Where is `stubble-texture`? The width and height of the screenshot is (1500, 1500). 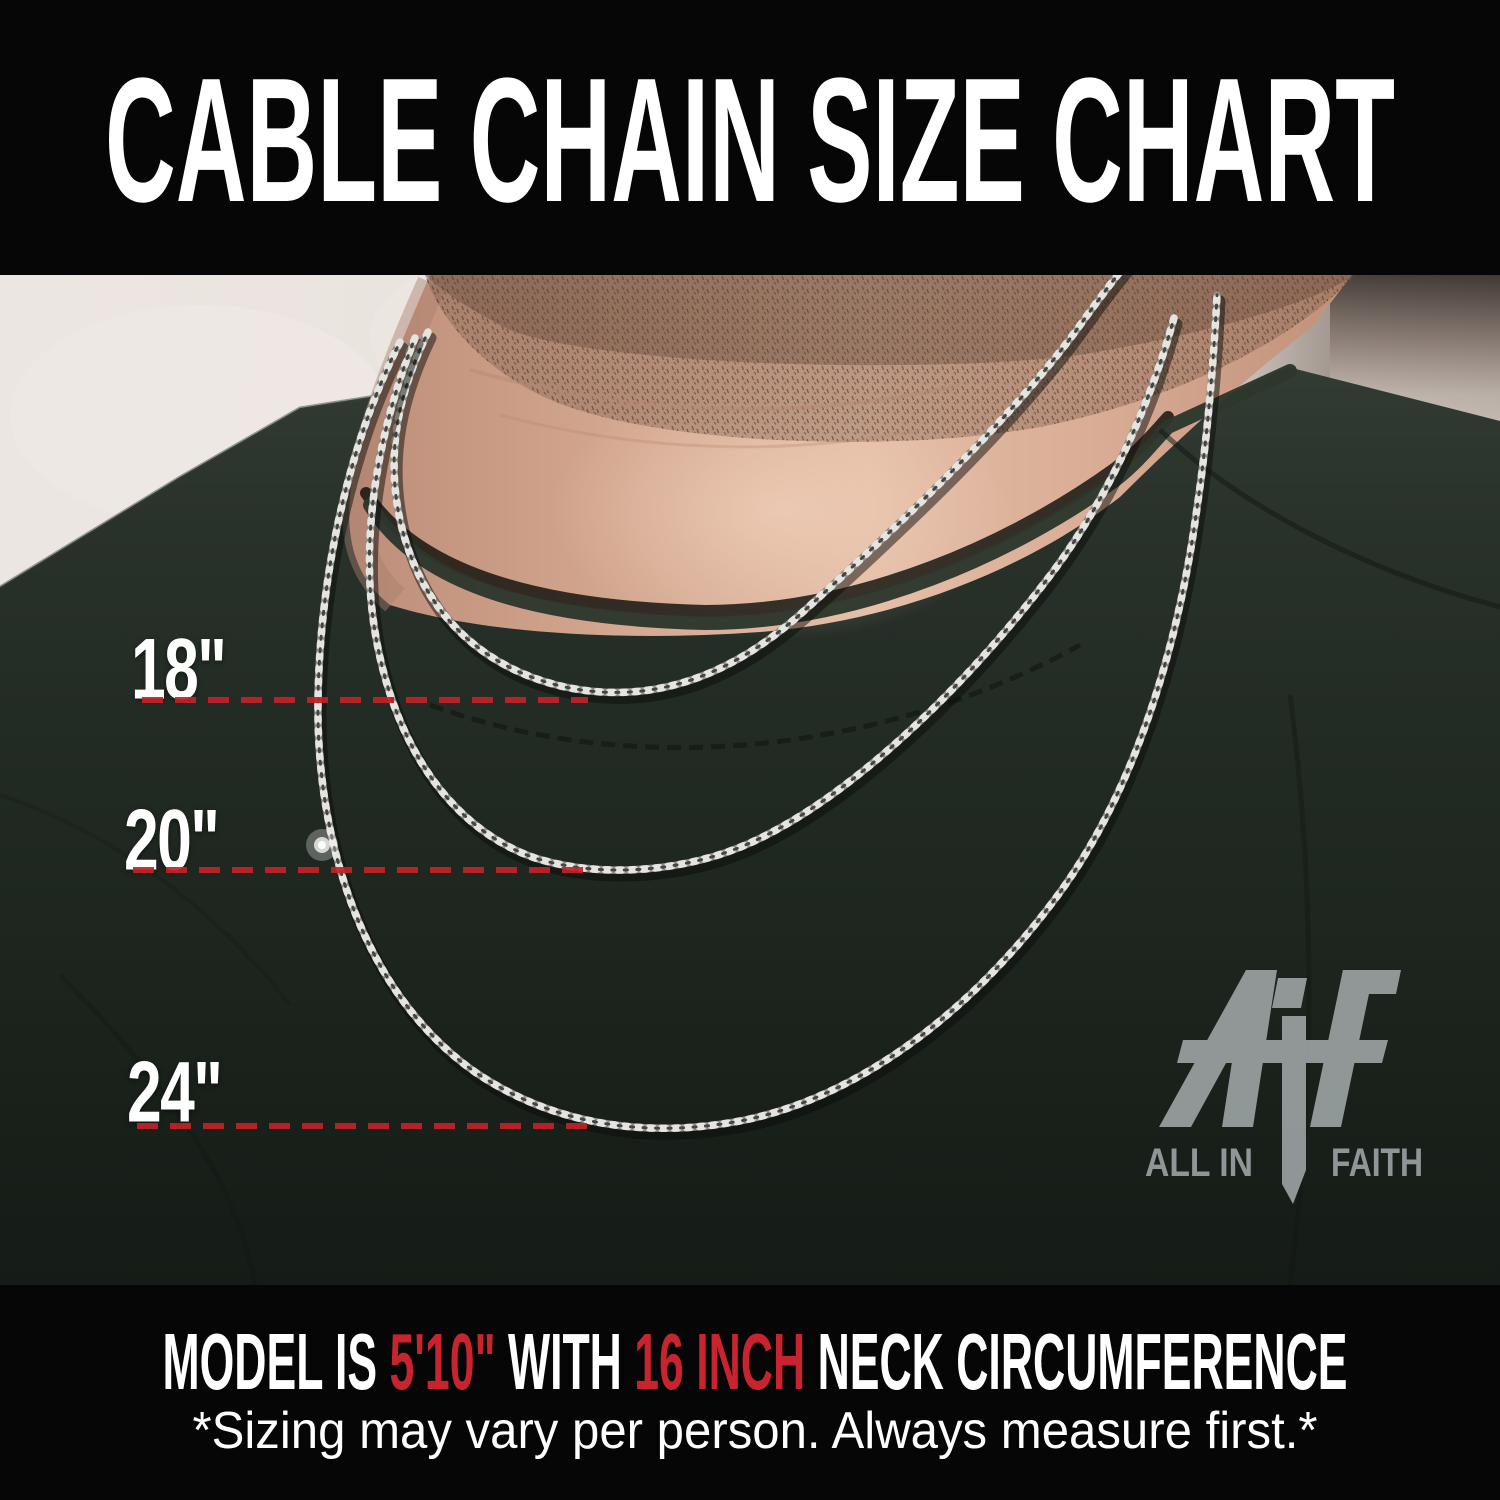
stubble-texture is located at coordinates (890, 358).